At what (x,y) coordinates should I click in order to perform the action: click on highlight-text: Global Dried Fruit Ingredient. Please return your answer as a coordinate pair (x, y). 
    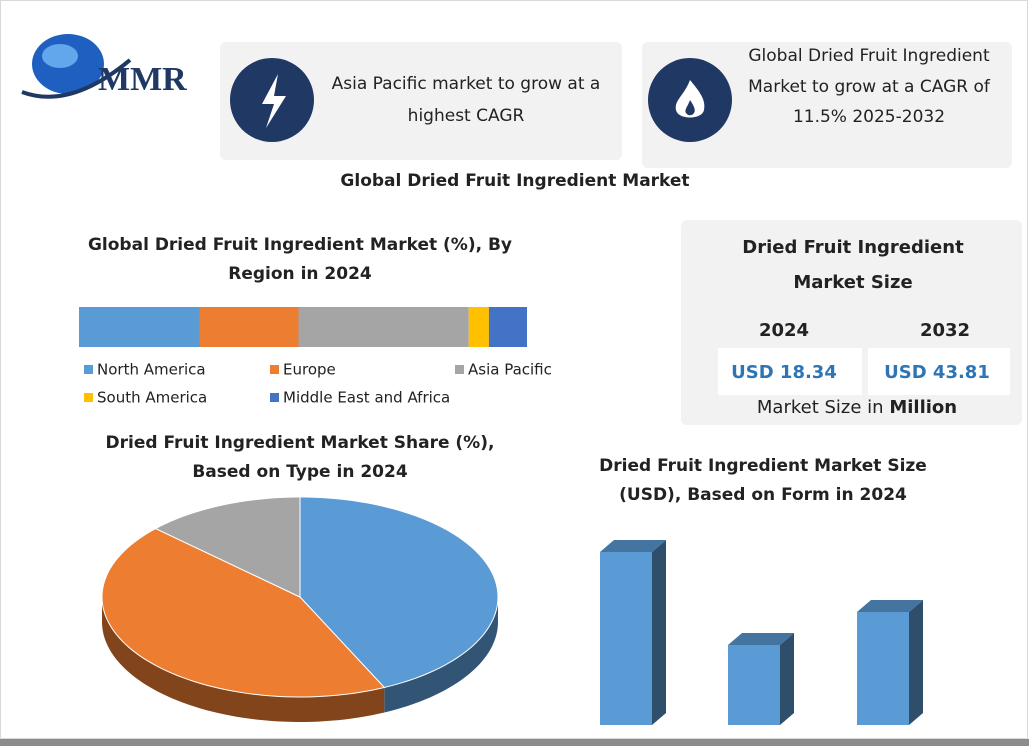
    Looking at the image, I should click on (869, 56).